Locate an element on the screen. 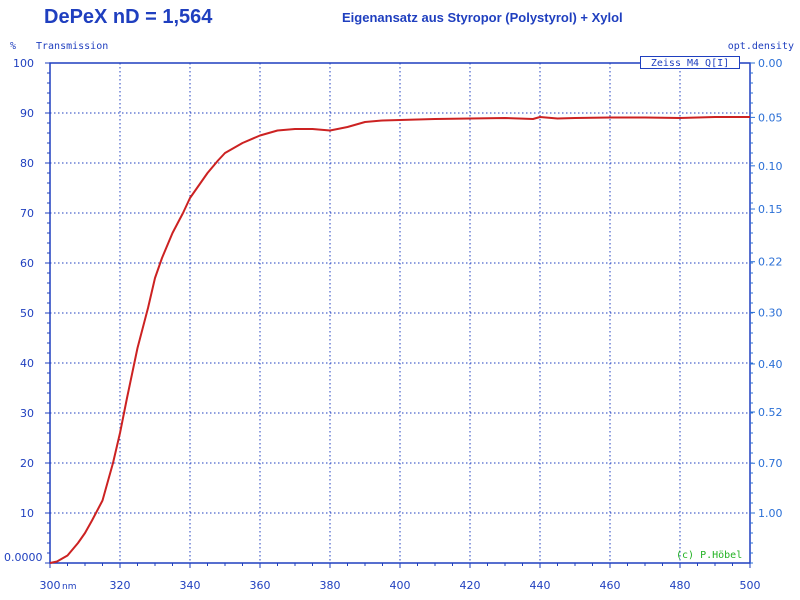  x-tick-label: 300 is located at coordinates (50, 585).